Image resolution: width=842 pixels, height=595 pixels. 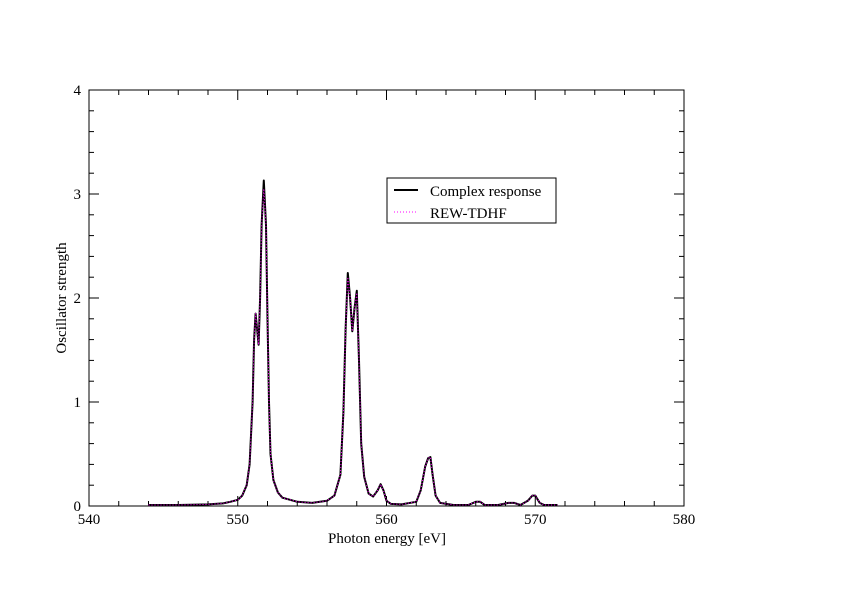 What do you see at coordinates (78, 403) in the screenshot?
I see `y-tick-label: 1` at bounding box center [78, 403].